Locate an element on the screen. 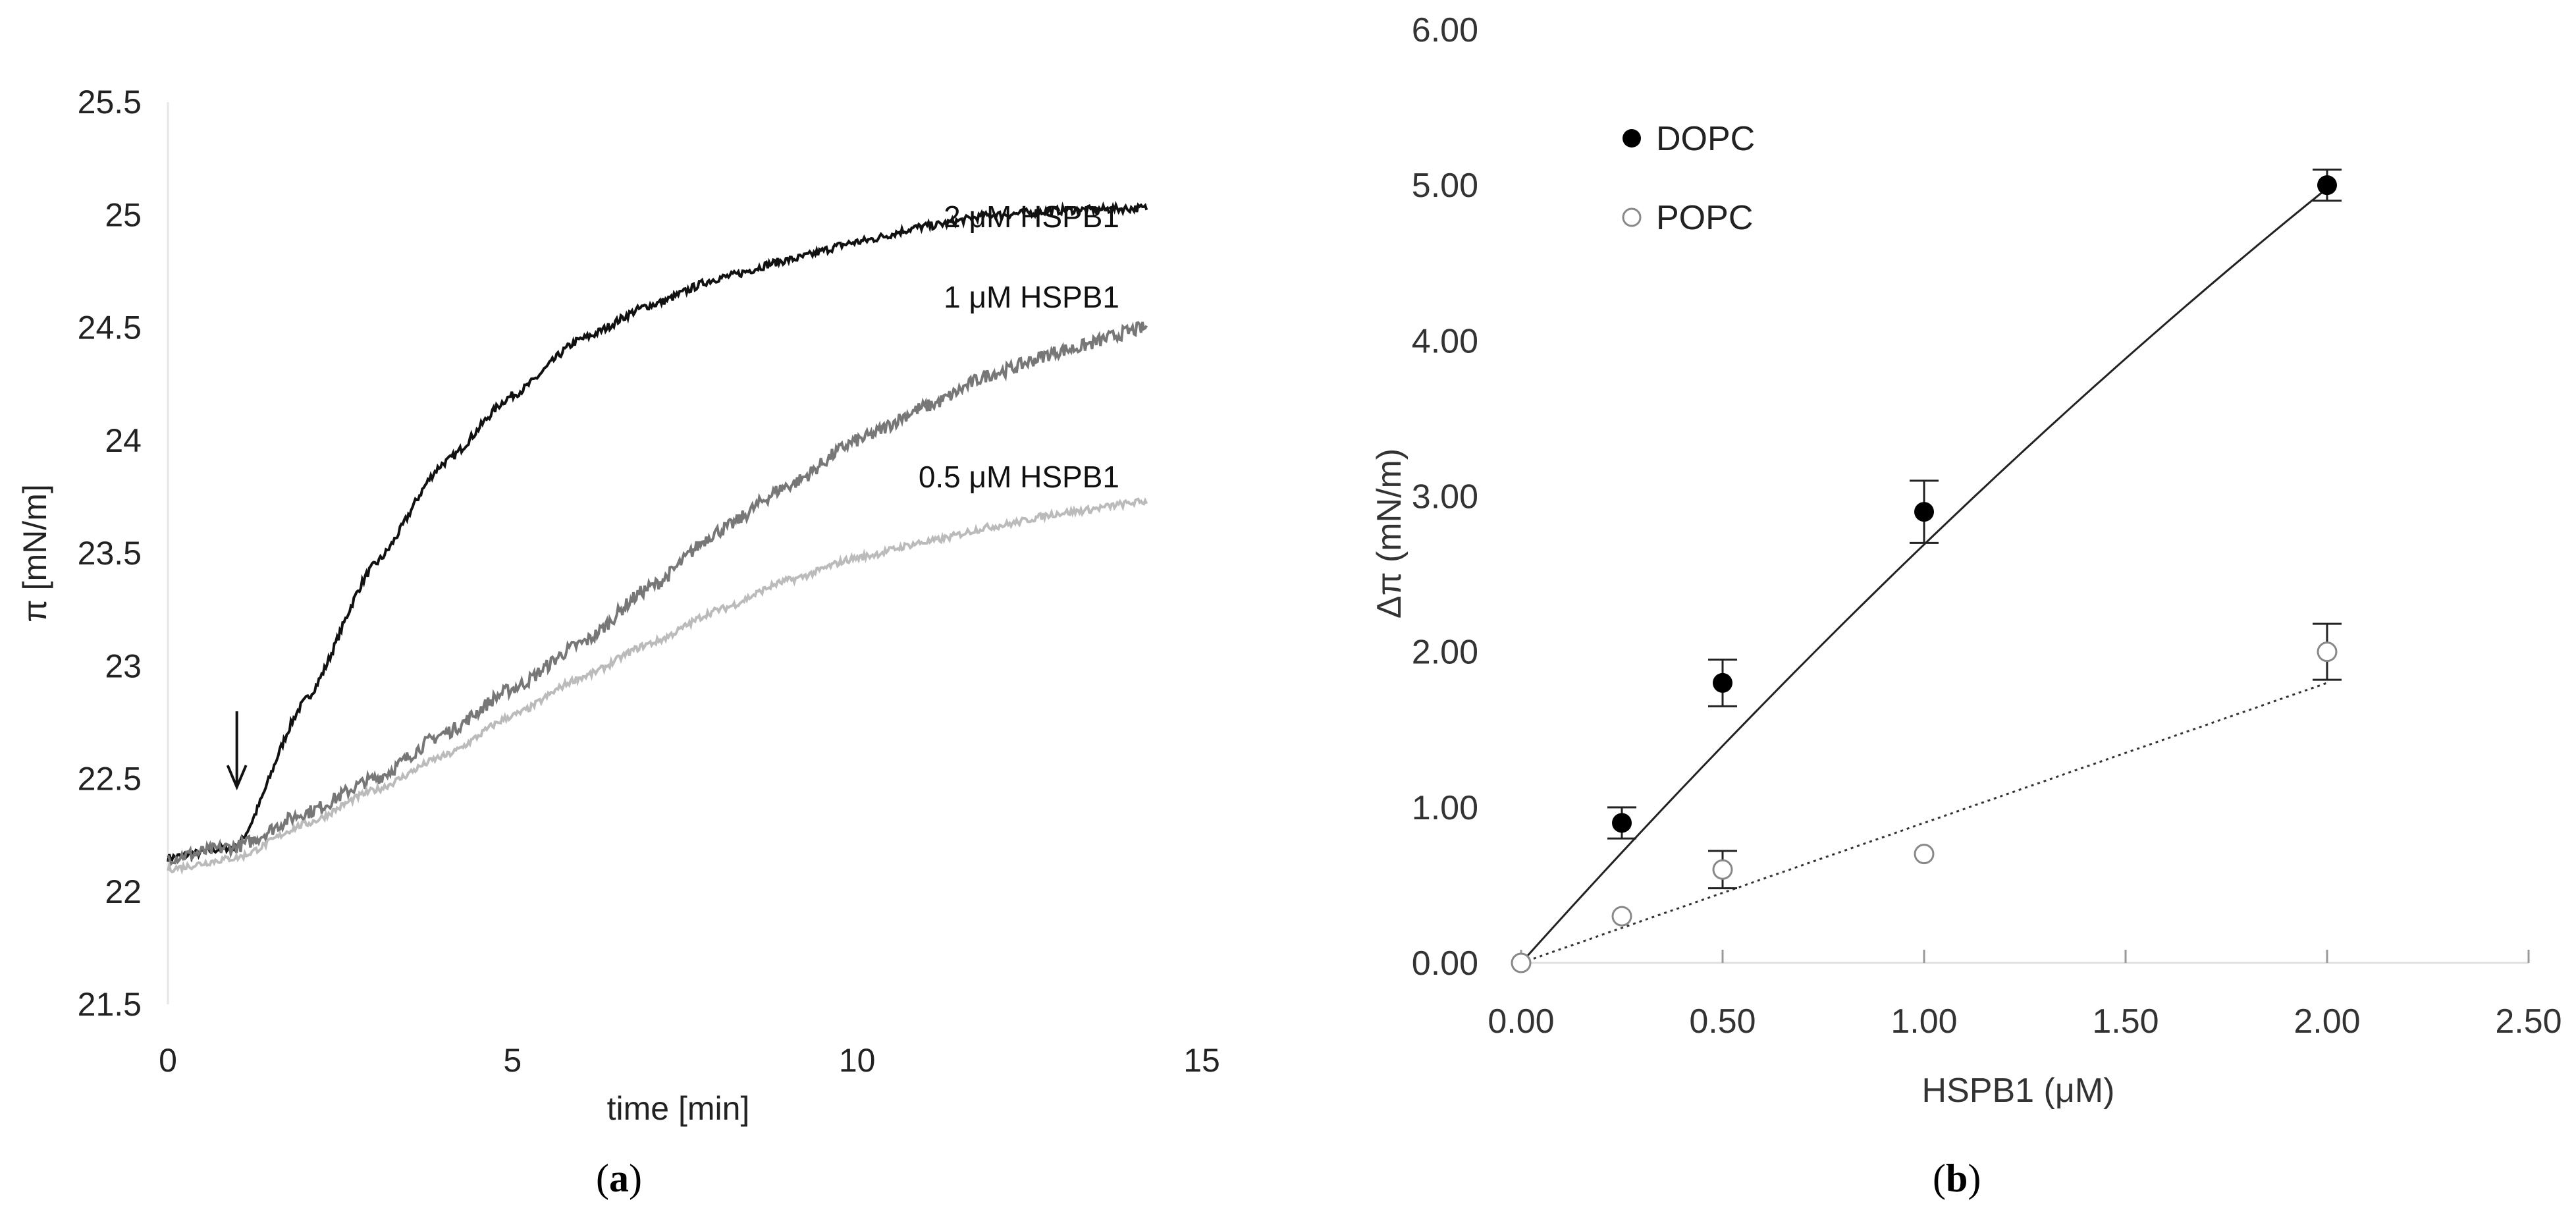 The height and width of the screenshot is (1227, 2576). popc-fit-line is located at coordinates (1924, 823).